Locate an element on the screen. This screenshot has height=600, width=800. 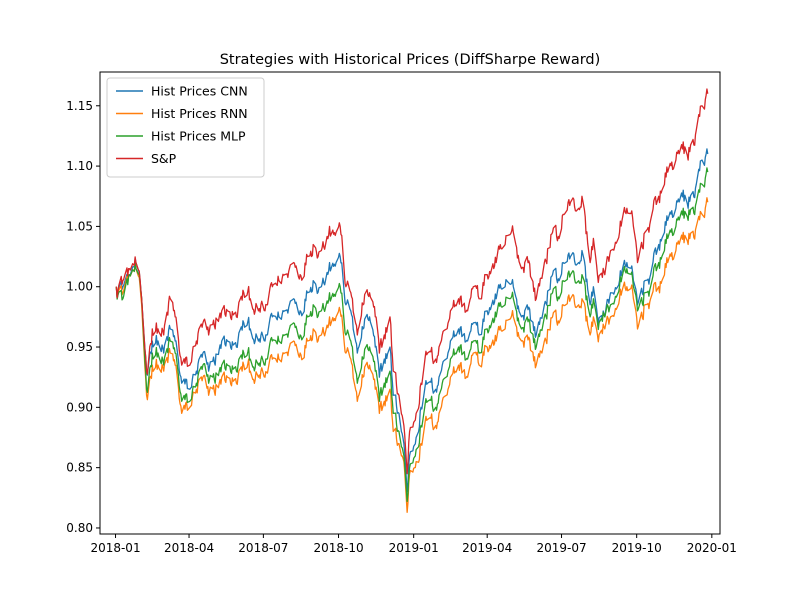
legend-label: Hist Prices RNN is located at coordinates (199, 113).